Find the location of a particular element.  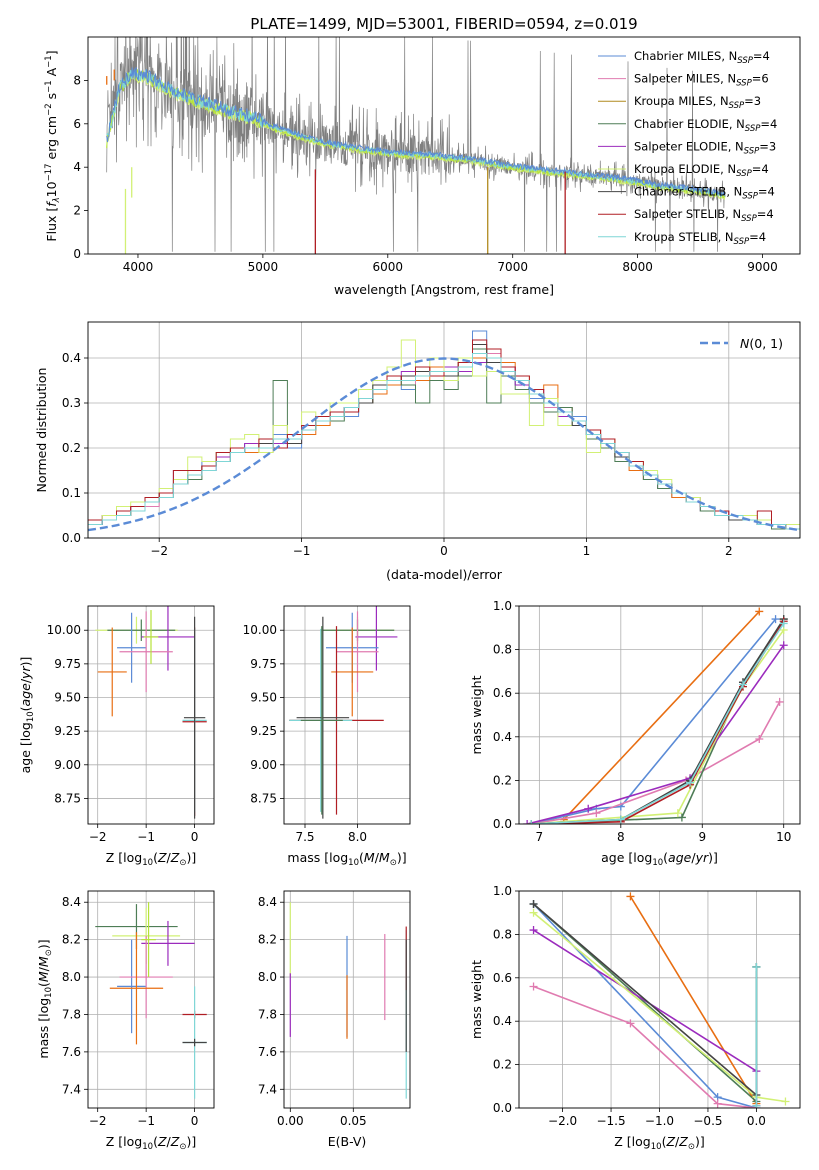

residuals-ytick-label: 0.3 is located at coordinates (71, 403).